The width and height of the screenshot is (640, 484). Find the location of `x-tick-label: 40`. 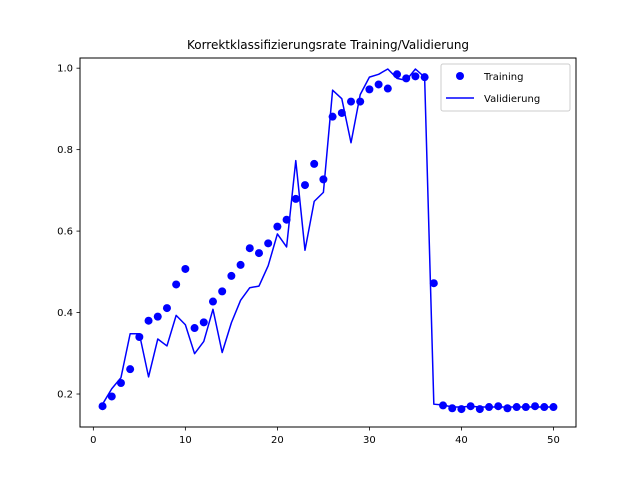

x-tick-label: 40 is located at coordinates (461, 440).